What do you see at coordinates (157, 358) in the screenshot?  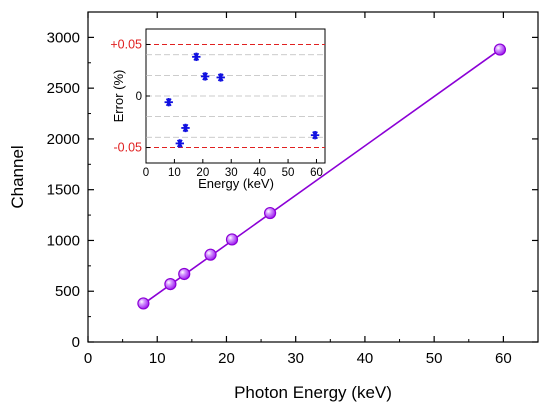 I see `main-x-tick-label: 10` at bounding box center [157, 358].